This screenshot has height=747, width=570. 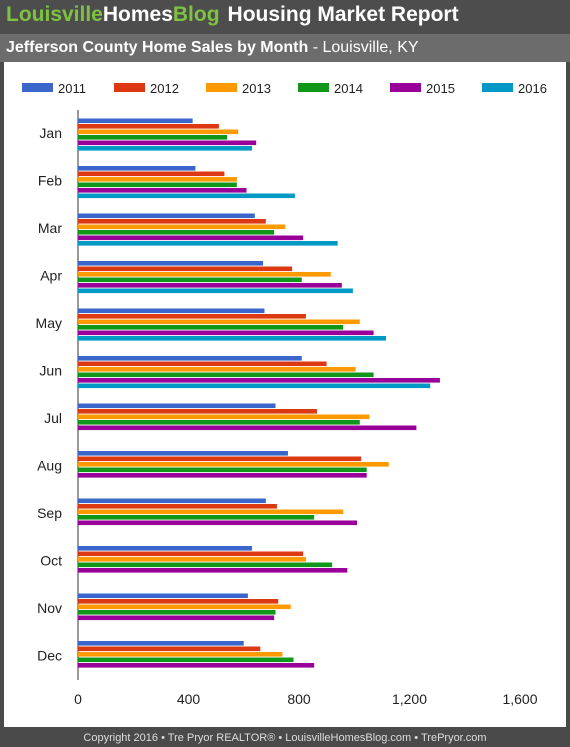 I want to click on bar-jun-2013, so click(x=217, y=369).